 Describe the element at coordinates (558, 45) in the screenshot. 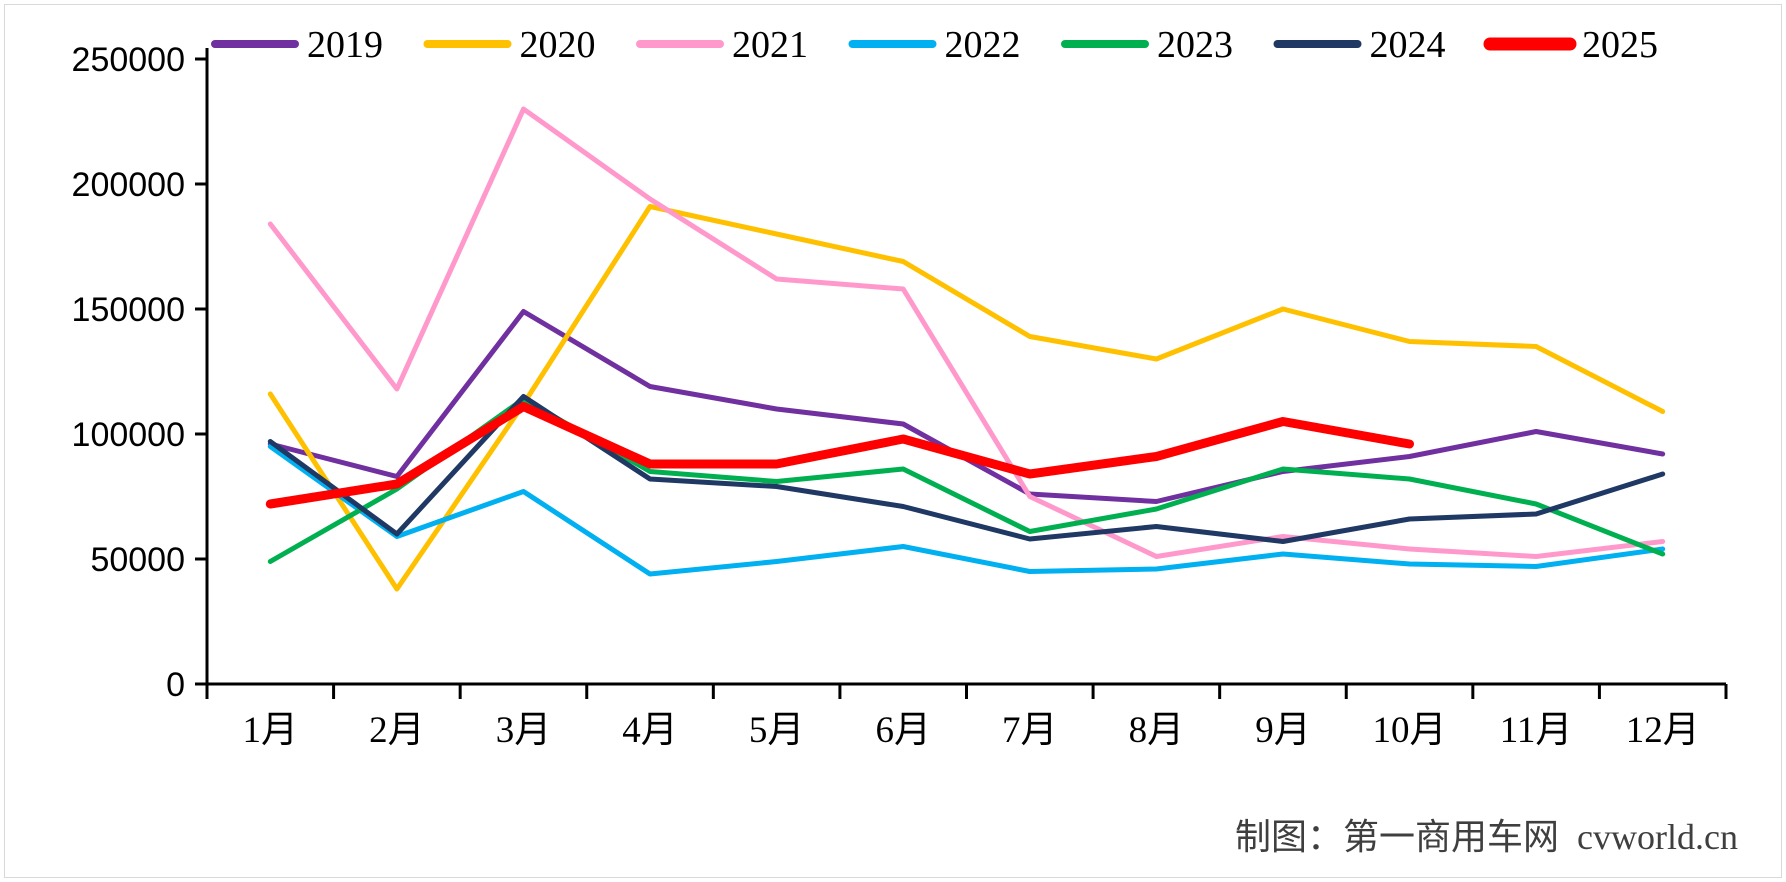

I see `legend-label-2020: 2020` at that location.